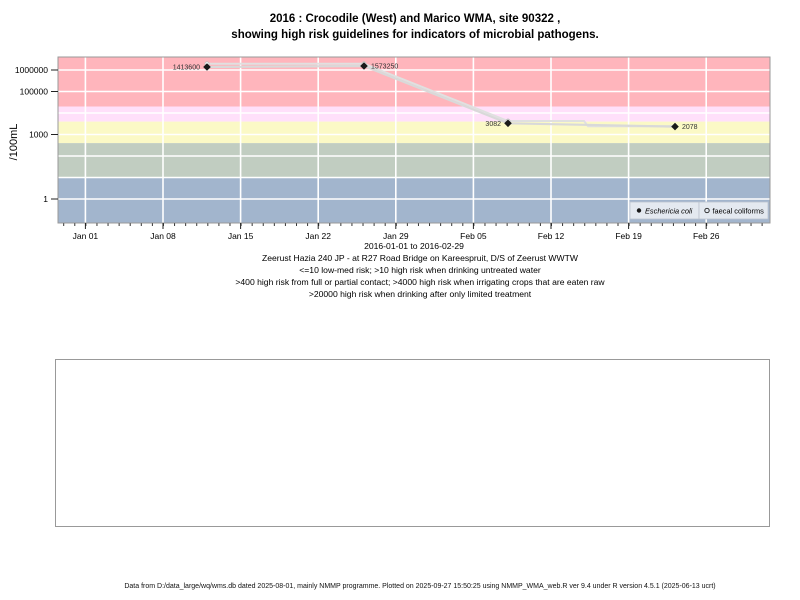 This screenshot has height=600, width=800. Describe the element at coordinates (706, 236) in the screenshot. I see `x-tick-label: Feb 26` at that location.